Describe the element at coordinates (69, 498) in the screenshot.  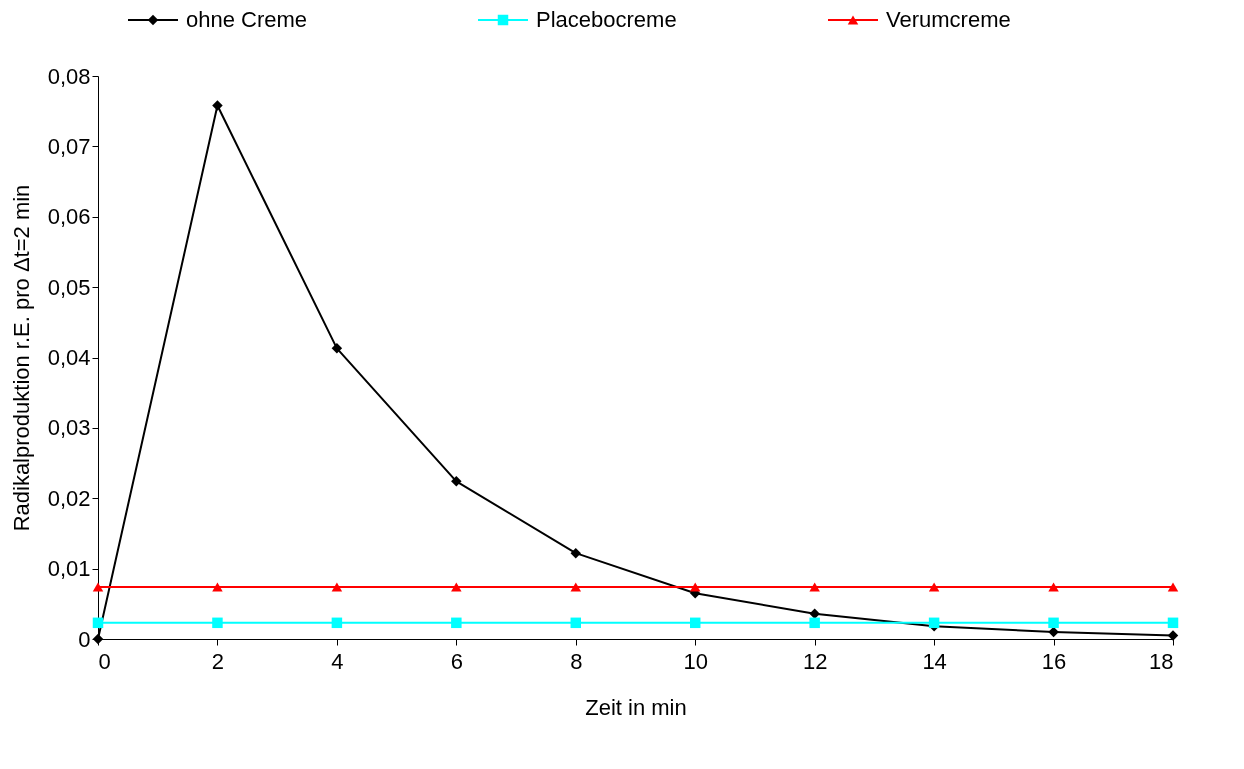
I see `y-tick-label: 0,02` at that location.